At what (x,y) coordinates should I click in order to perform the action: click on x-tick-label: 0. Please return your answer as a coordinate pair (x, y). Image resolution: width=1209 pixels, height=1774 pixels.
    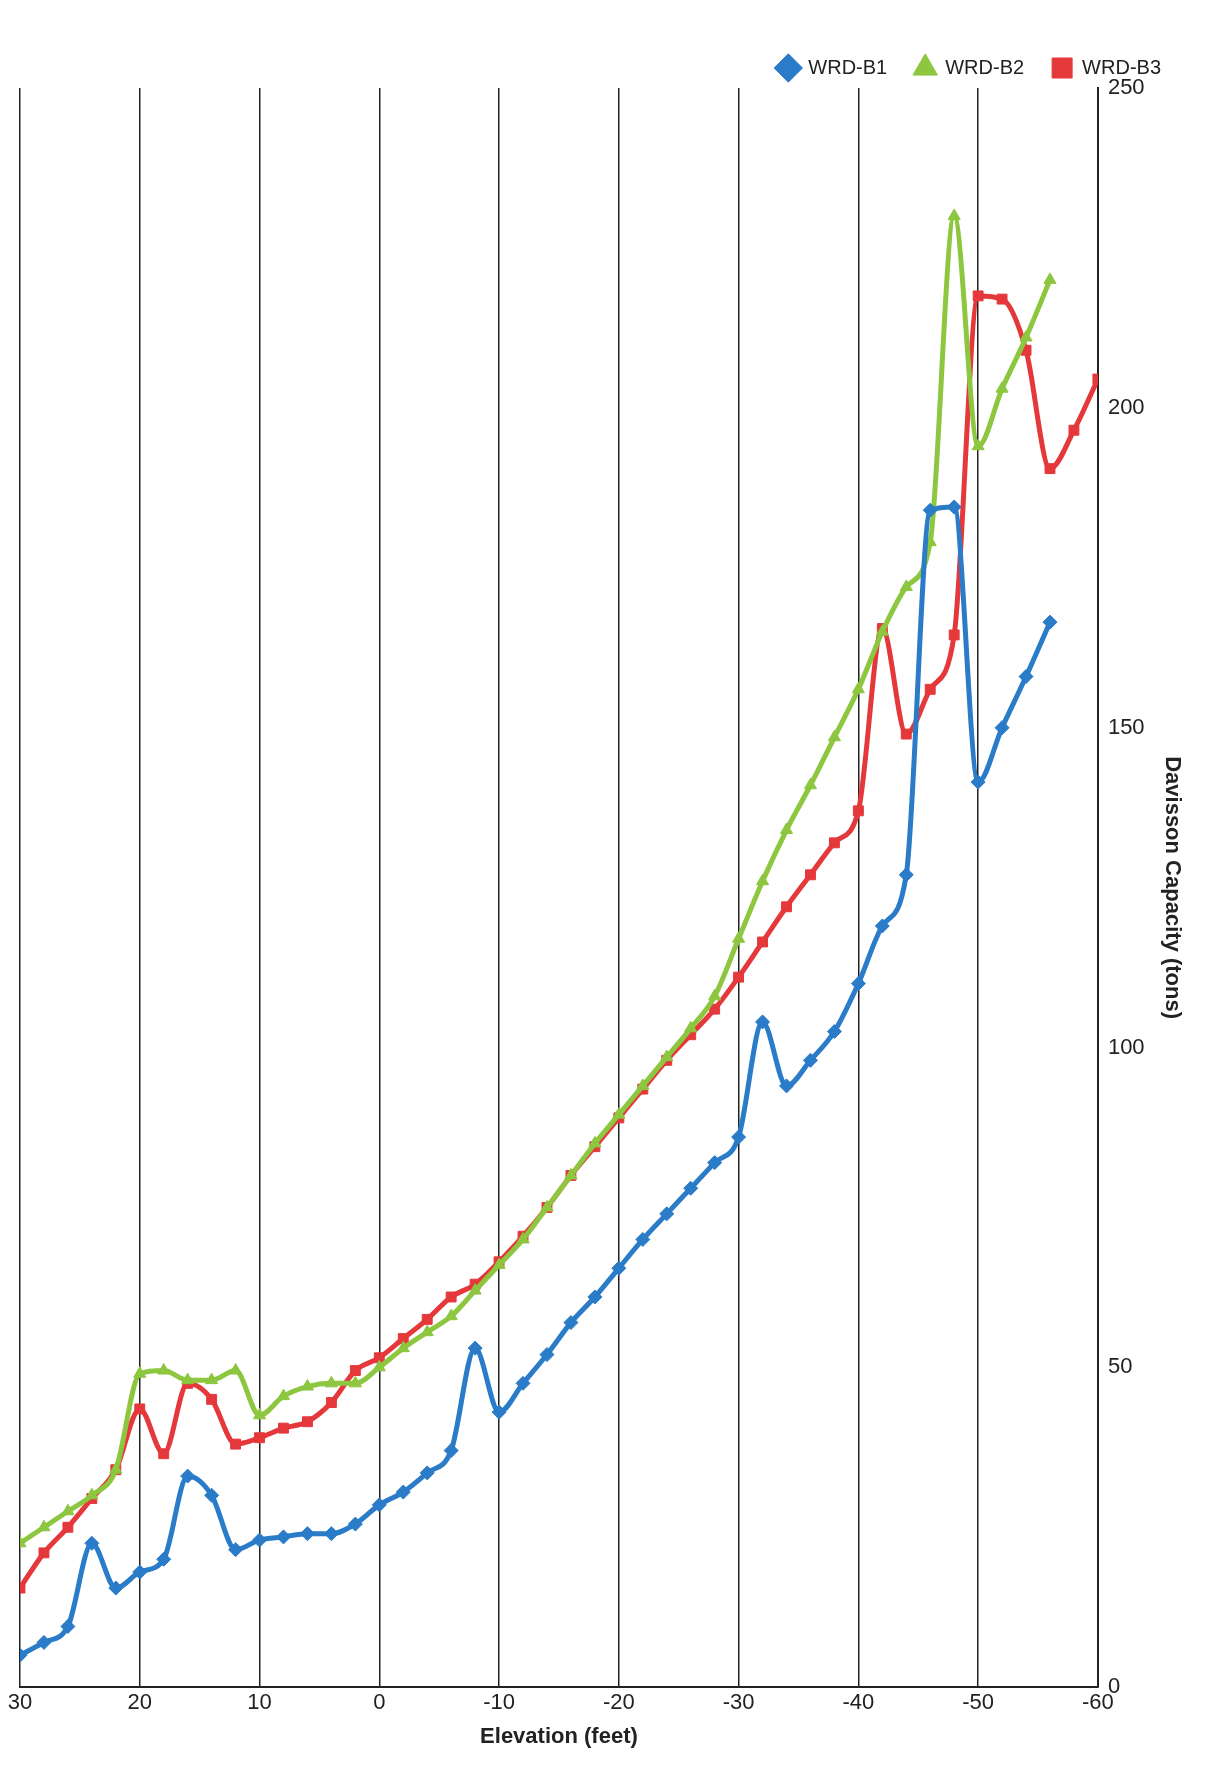
    Looking at the image, I should click on (379, 1702).